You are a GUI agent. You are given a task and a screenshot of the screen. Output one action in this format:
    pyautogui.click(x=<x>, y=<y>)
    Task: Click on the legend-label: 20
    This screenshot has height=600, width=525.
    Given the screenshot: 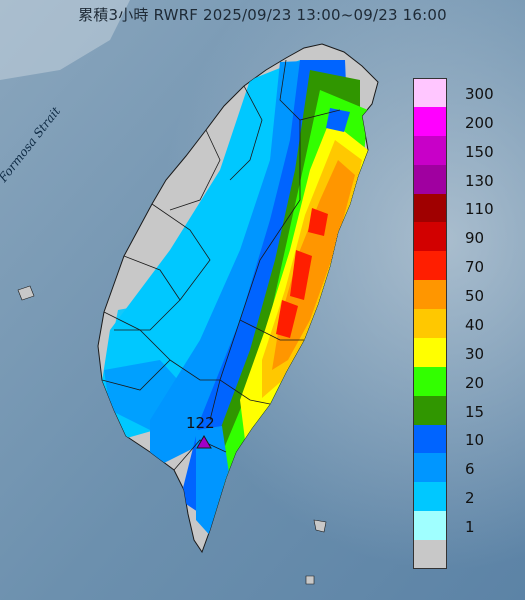 What is the action you would take?
    pyautogui.click(x=475, y=382)
    